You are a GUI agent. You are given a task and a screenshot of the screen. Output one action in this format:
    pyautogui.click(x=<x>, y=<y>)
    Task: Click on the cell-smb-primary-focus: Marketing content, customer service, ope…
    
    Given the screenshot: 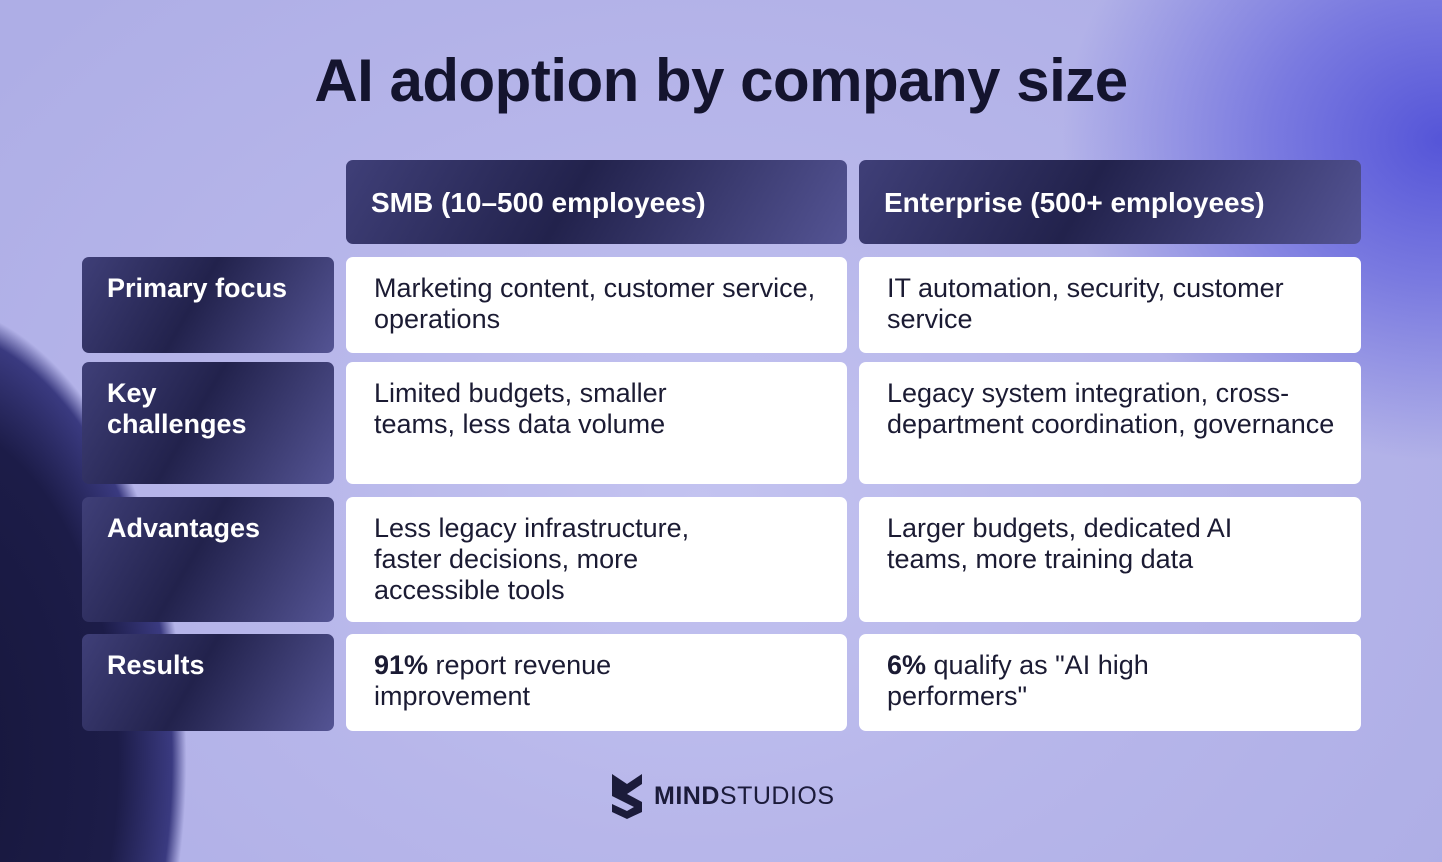 What is the action you would take?
    pyautogui.click(x=596, y=305)
    